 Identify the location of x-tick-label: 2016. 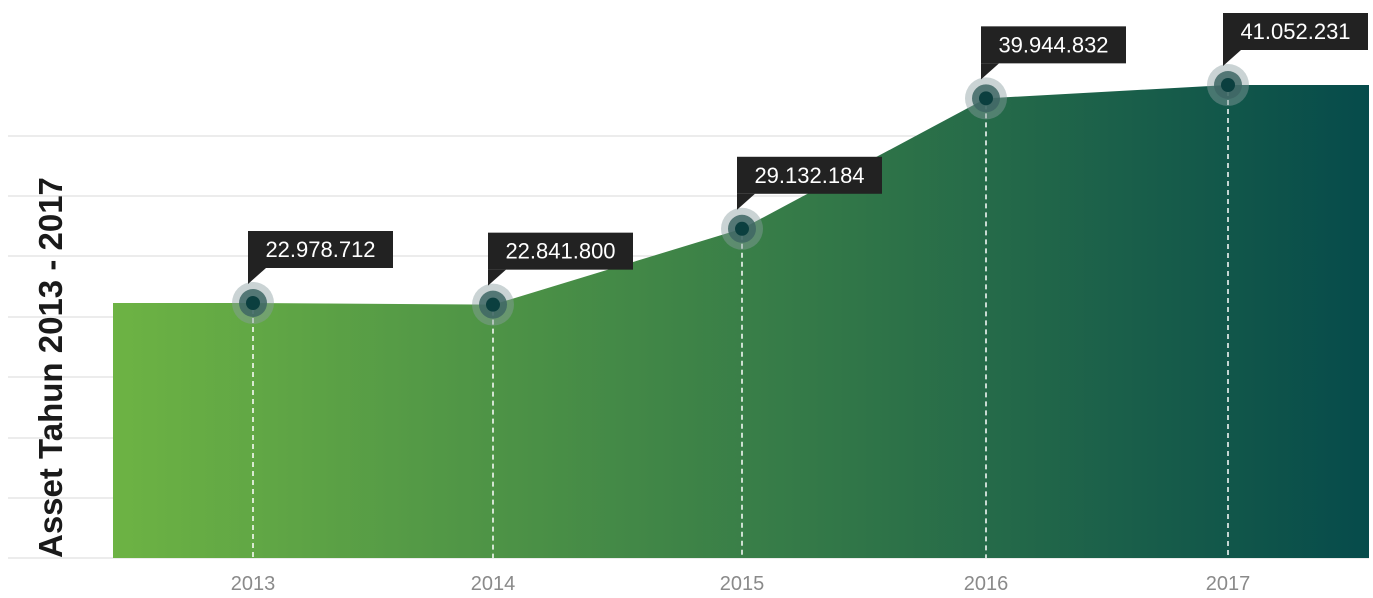
(986, 584).